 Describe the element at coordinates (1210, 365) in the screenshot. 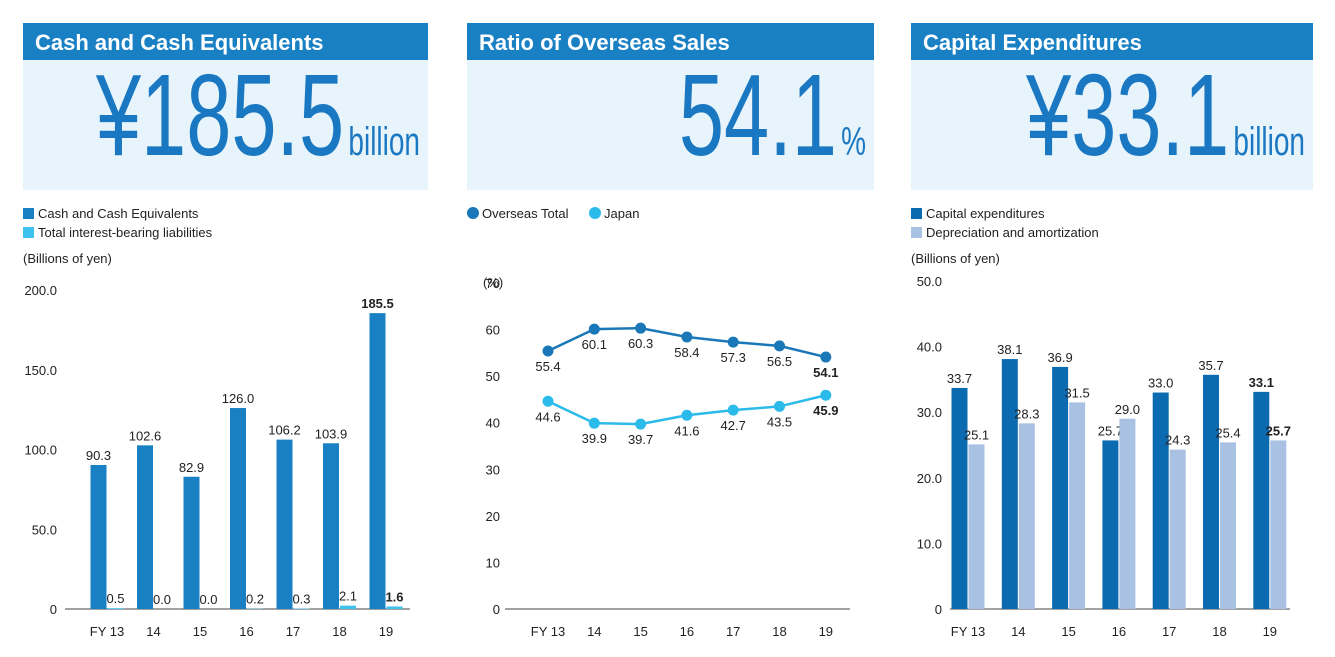

I see `value-label: 35.7` at that location.